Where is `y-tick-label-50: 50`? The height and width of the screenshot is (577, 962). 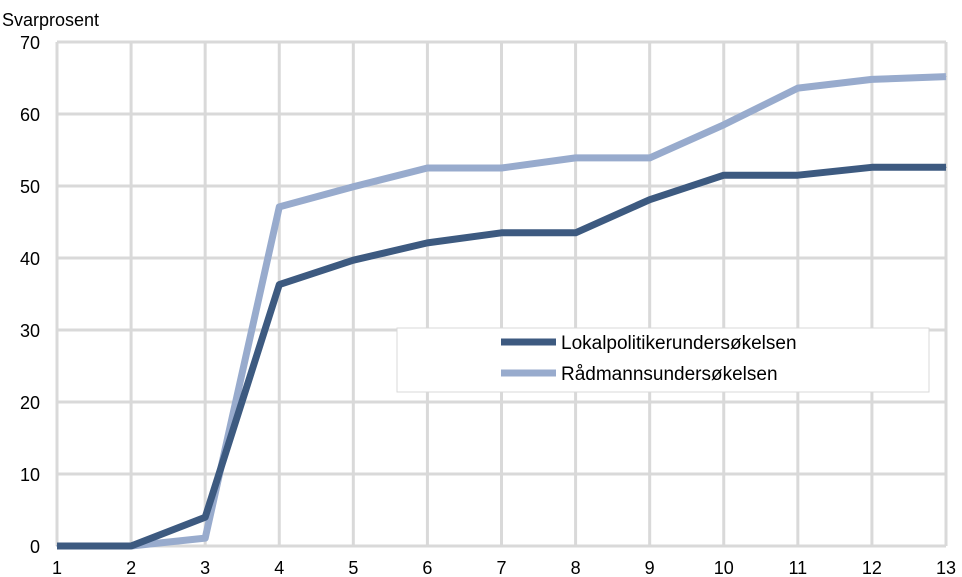
y-tick-label-50: 50 is located at coordinates (30, 187).